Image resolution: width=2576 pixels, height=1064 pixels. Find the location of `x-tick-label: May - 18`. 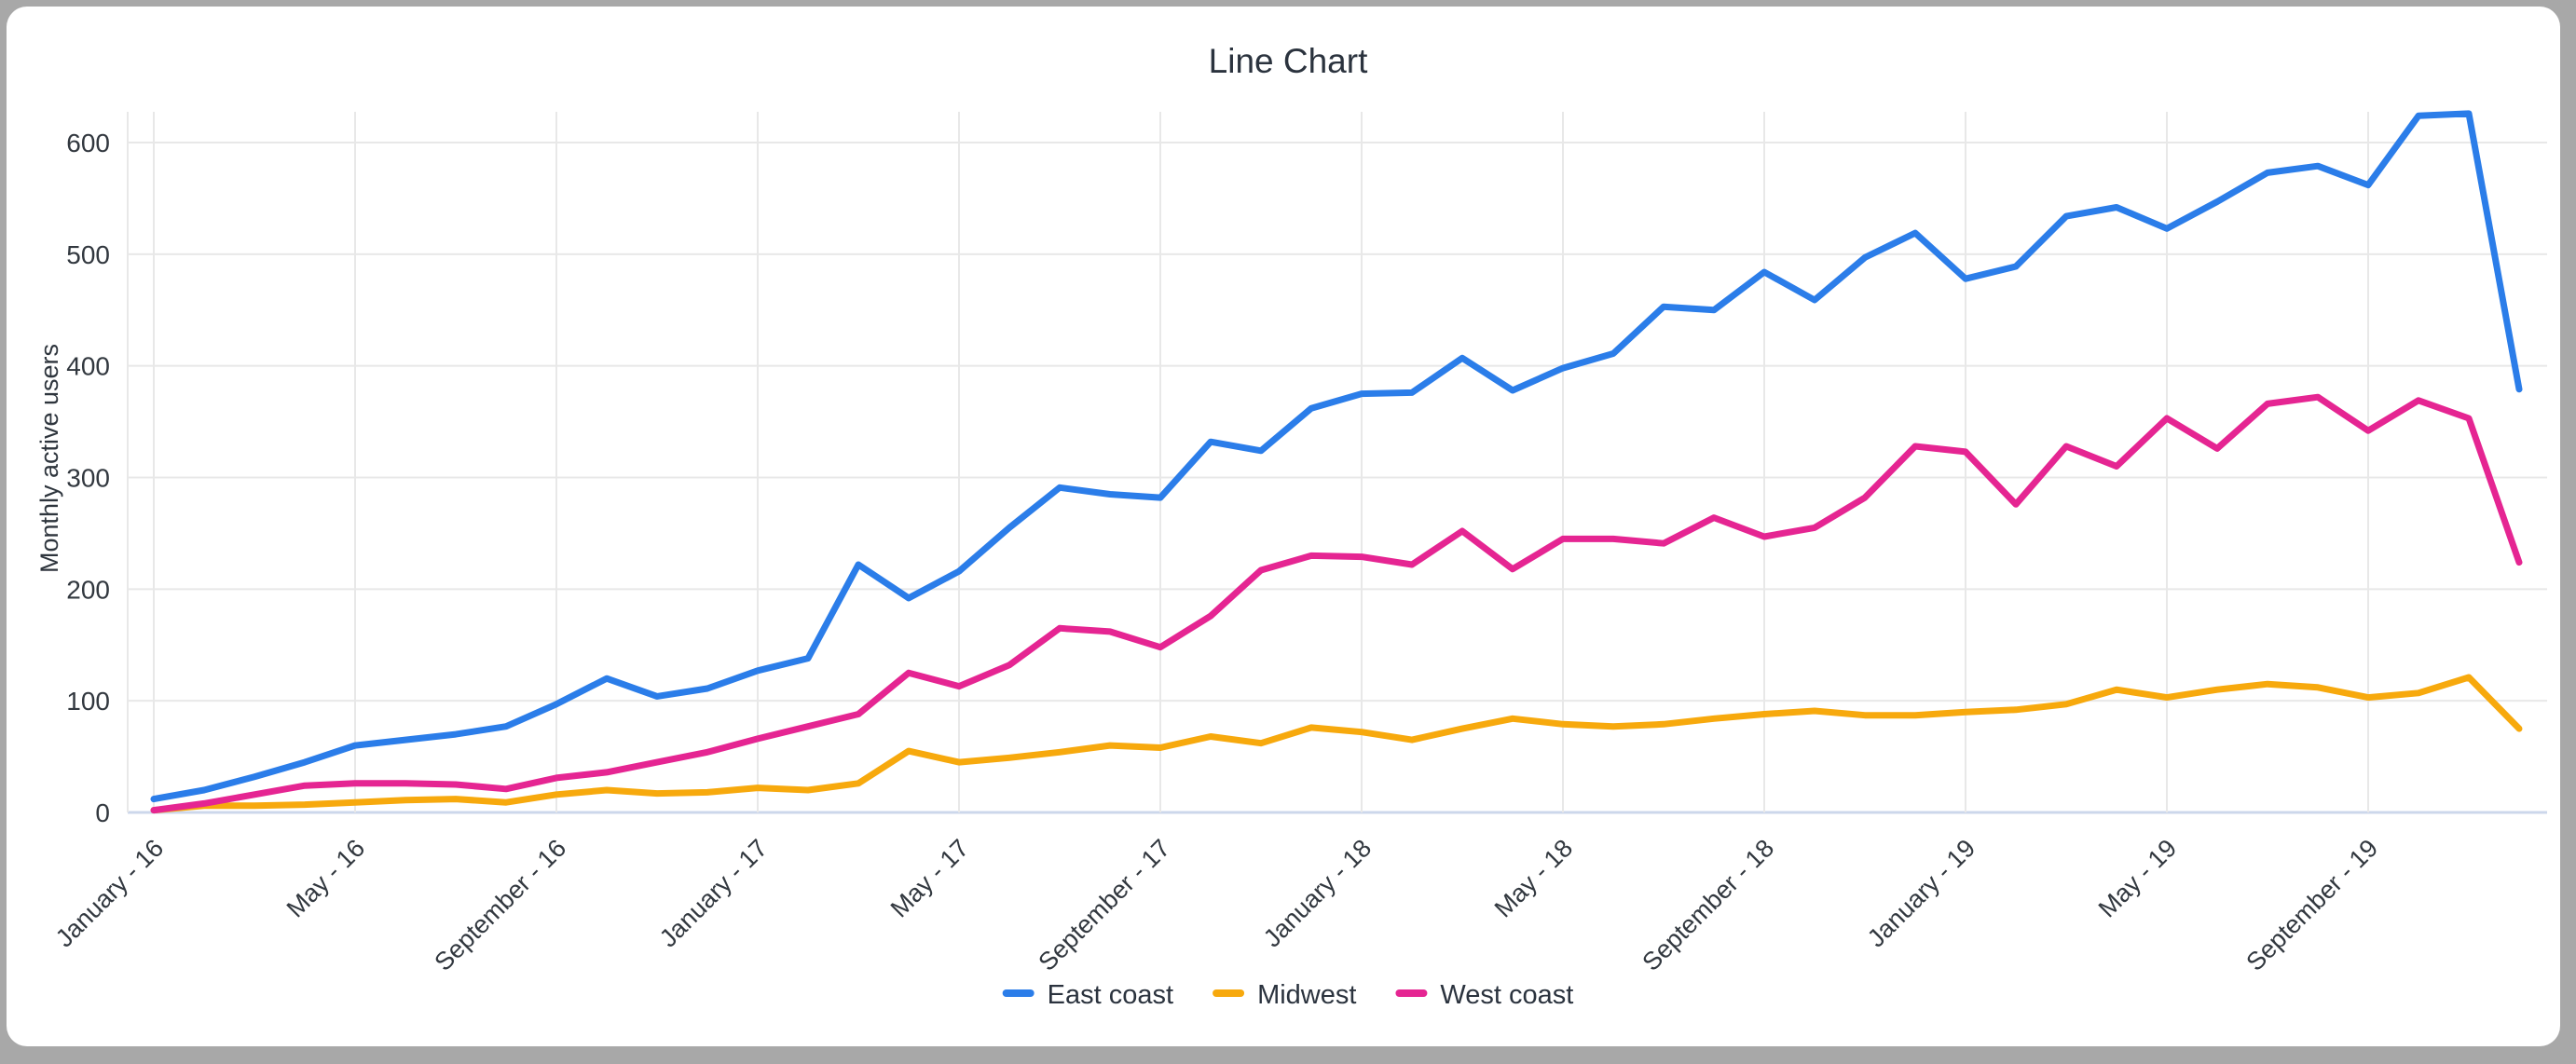

x-tick-label: May - 18 is located at coordinates (1533, 878).